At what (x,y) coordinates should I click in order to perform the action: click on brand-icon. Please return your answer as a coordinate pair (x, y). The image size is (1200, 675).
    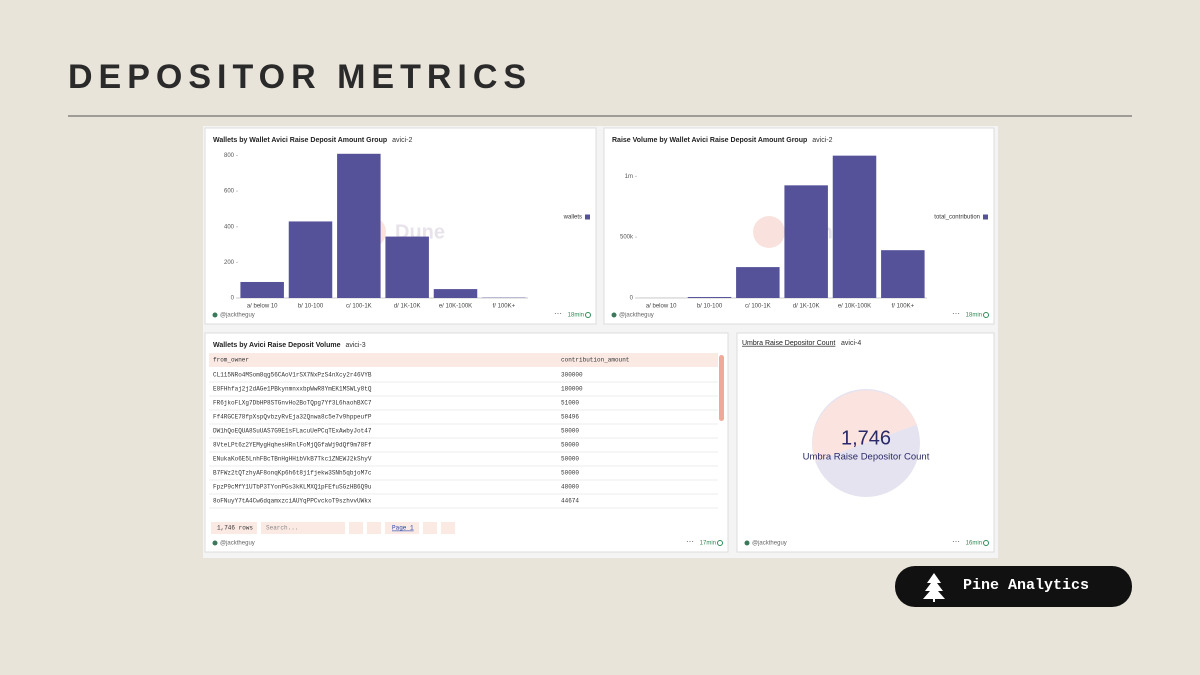
    Looking at the image, I should click on (934, 587).